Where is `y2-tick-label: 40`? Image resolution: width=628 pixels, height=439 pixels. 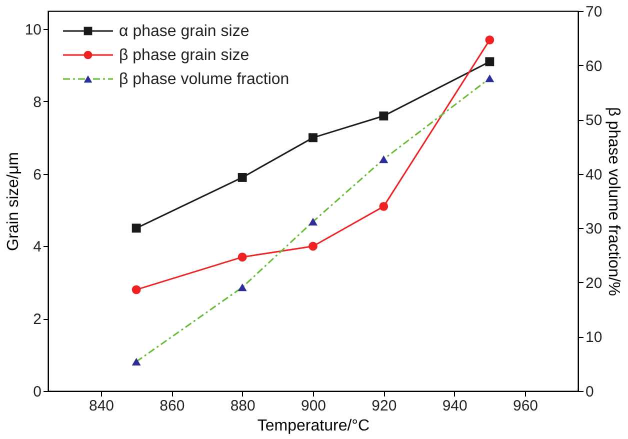
y2-tick-label: 40 is located at coordinates (594, 175).